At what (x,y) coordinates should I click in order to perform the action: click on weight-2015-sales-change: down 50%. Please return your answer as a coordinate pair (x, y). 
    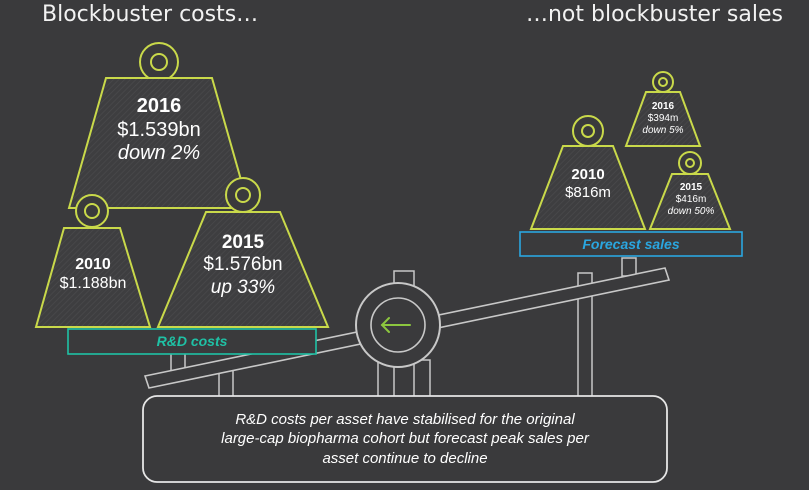
    Looking at the image, I should click on (691, 211).